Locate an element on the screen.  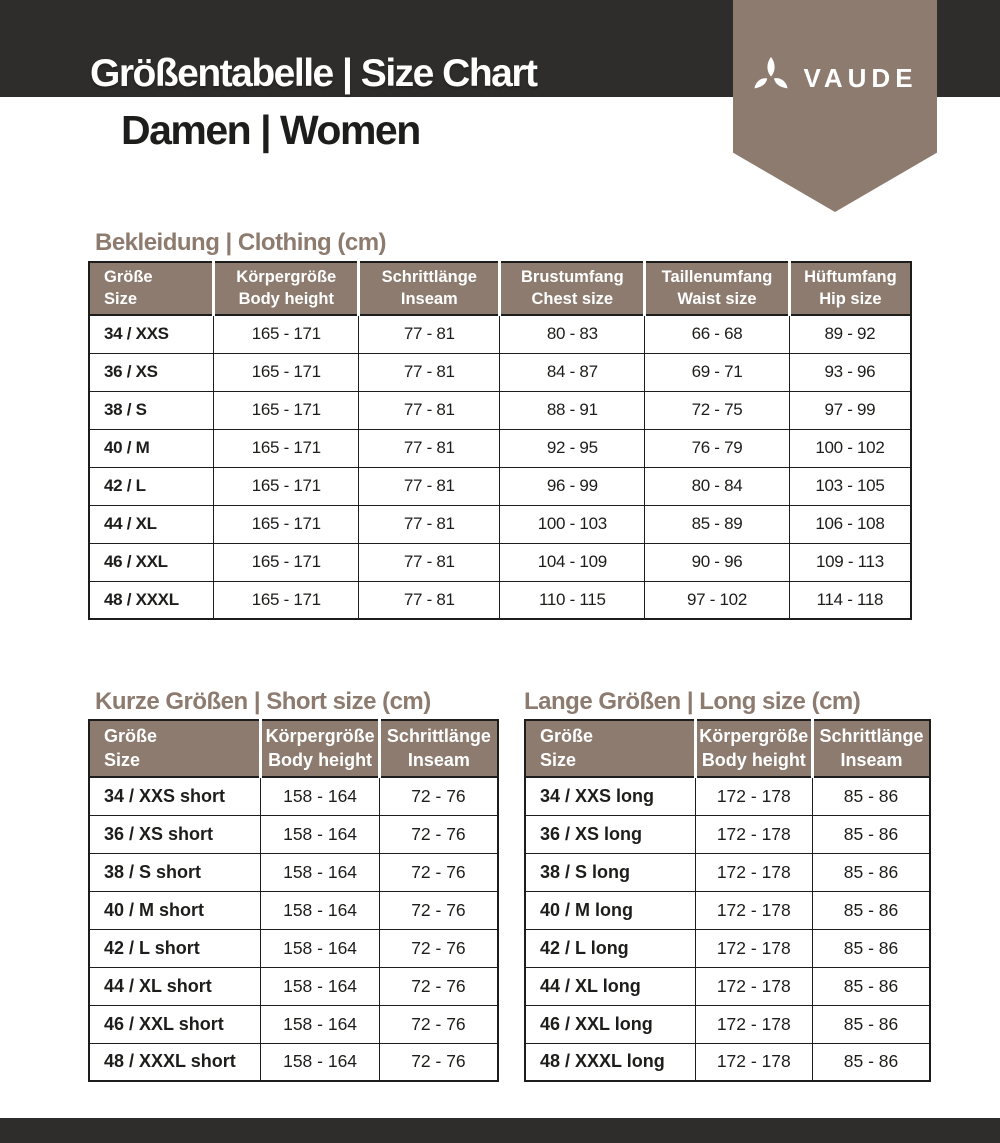
value-cell: 69 - 71 is located at coordinates (717, 372).